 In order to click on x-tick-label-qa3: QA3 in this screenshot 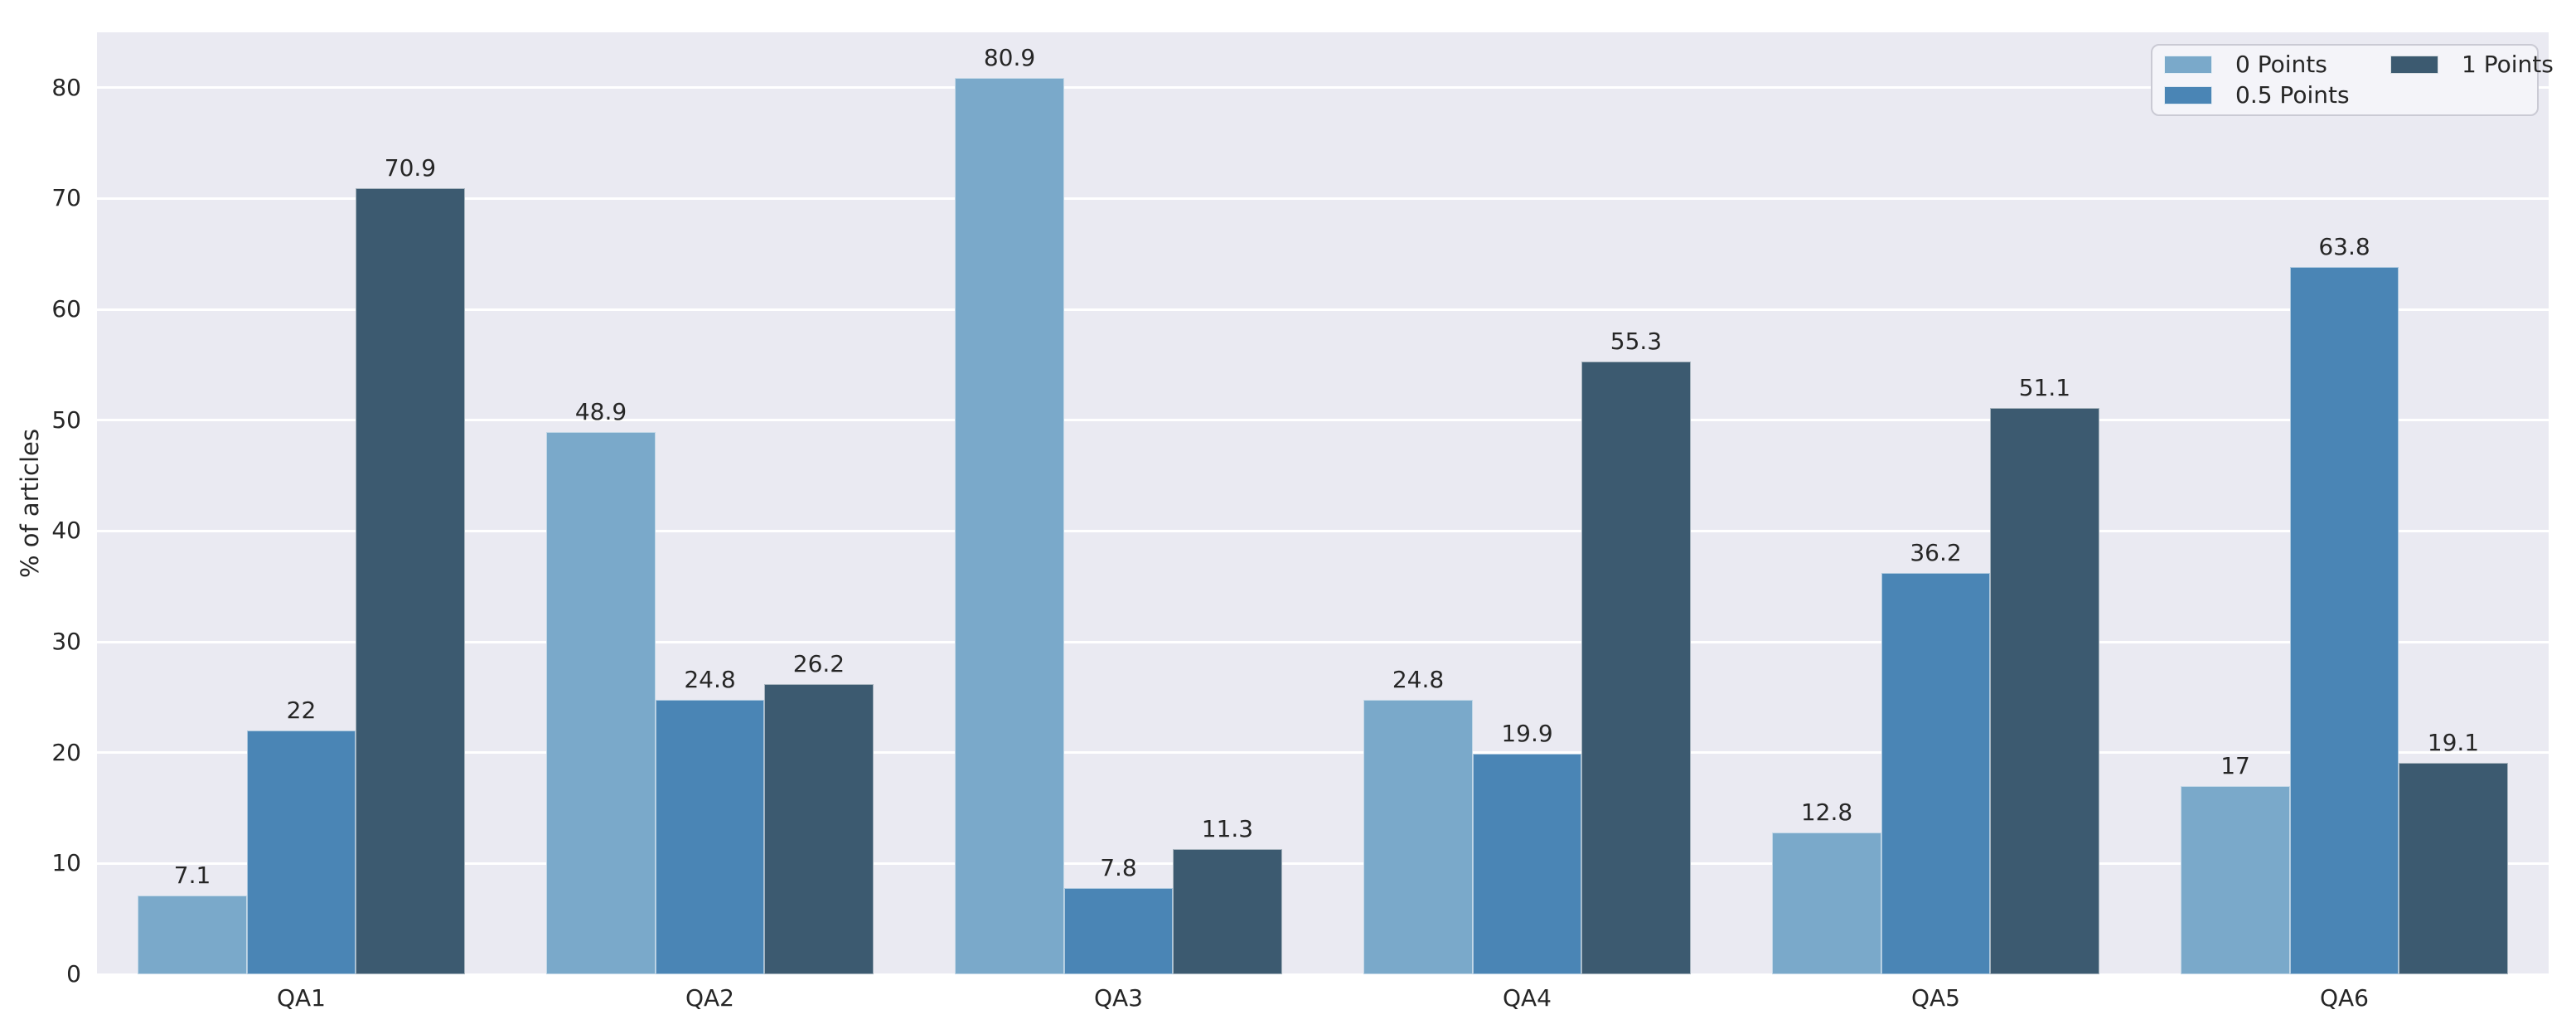, I will do `click(1118, 998)`.